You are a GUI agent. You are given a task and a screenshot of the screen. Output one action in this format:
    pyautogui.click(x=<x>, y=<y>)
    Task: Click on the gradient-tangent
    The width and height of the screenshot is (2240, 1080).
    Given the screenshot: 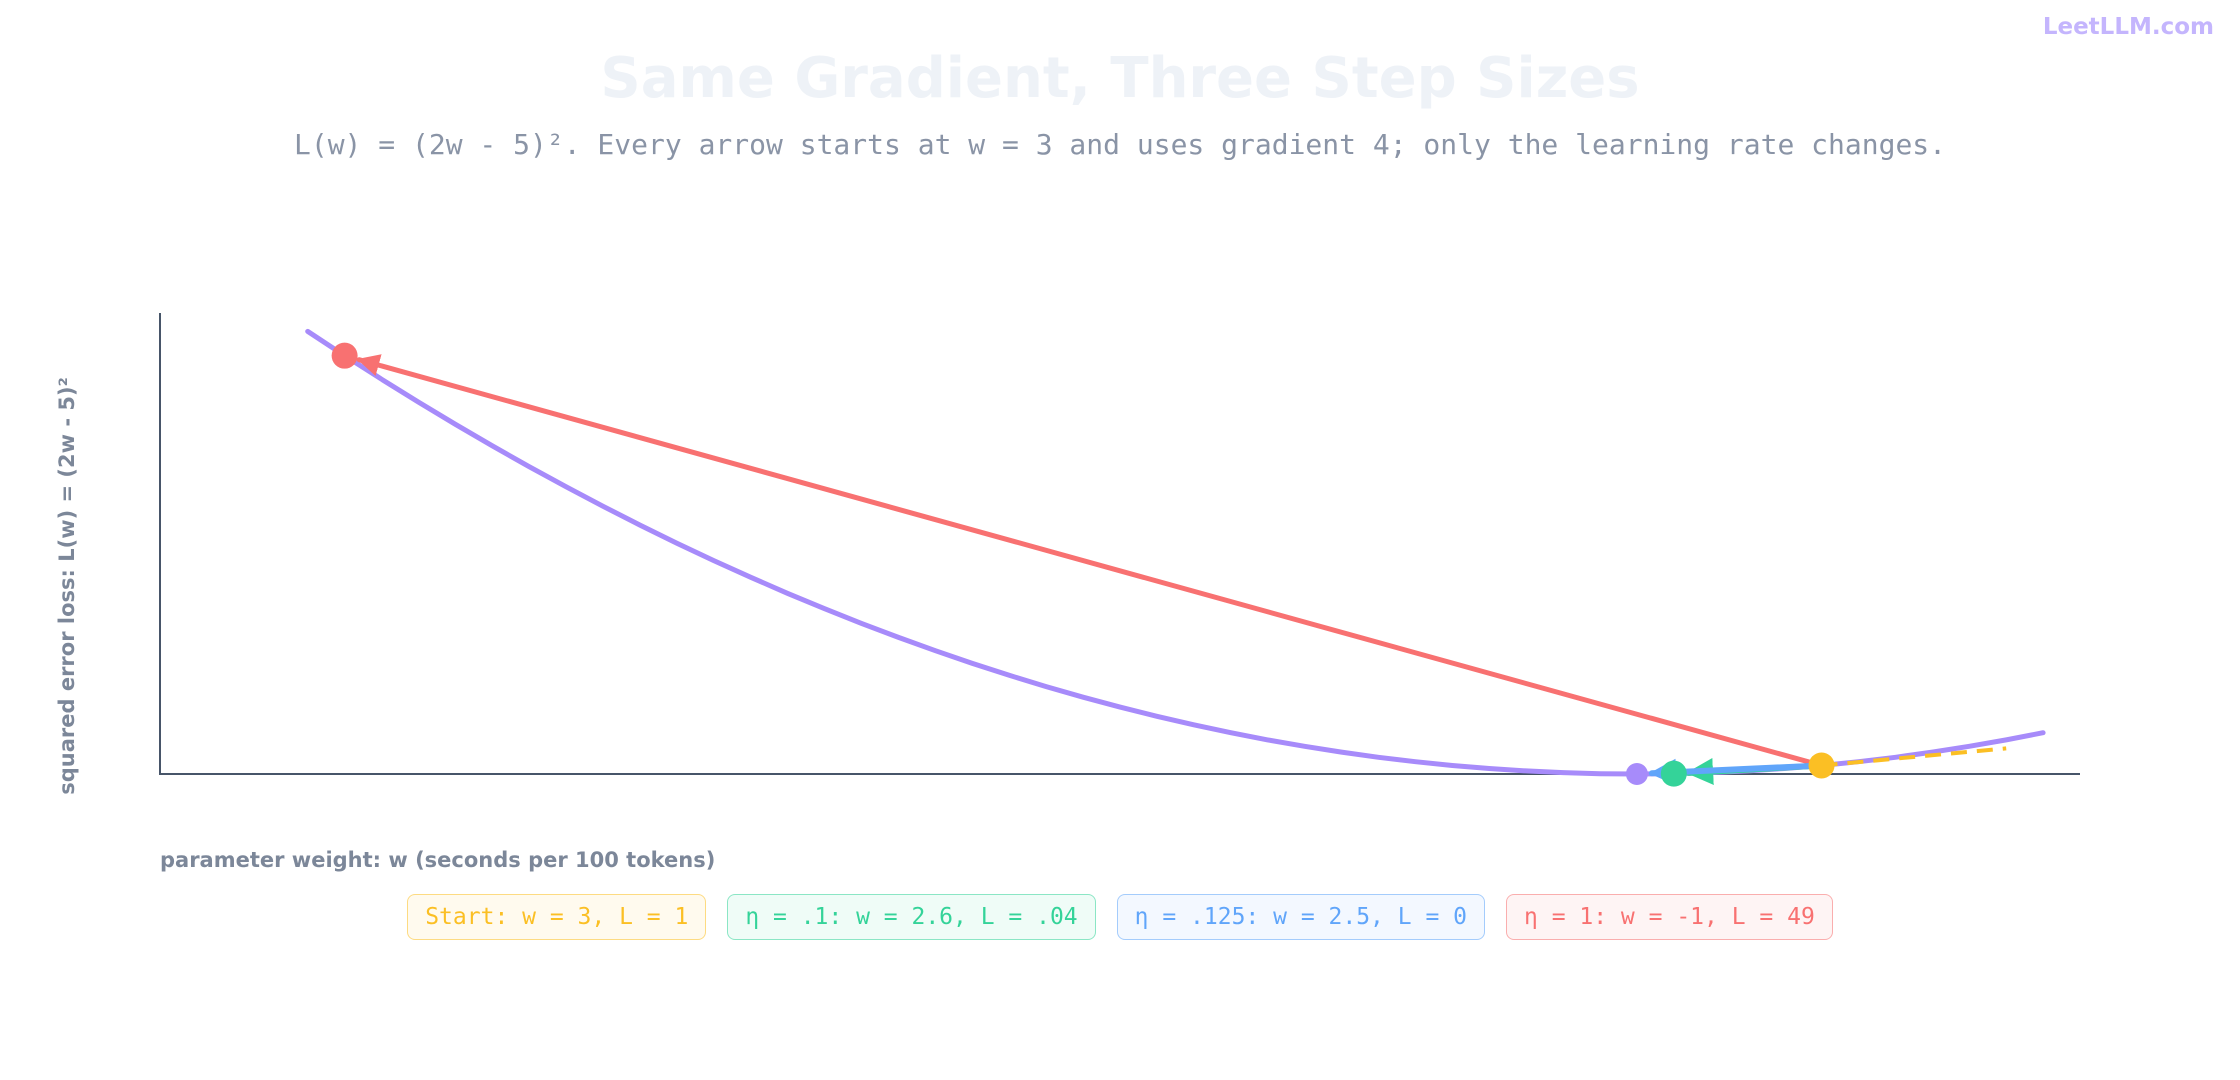 What is the action you would take?
    pyautogui.click(x=1914, y=757)
    